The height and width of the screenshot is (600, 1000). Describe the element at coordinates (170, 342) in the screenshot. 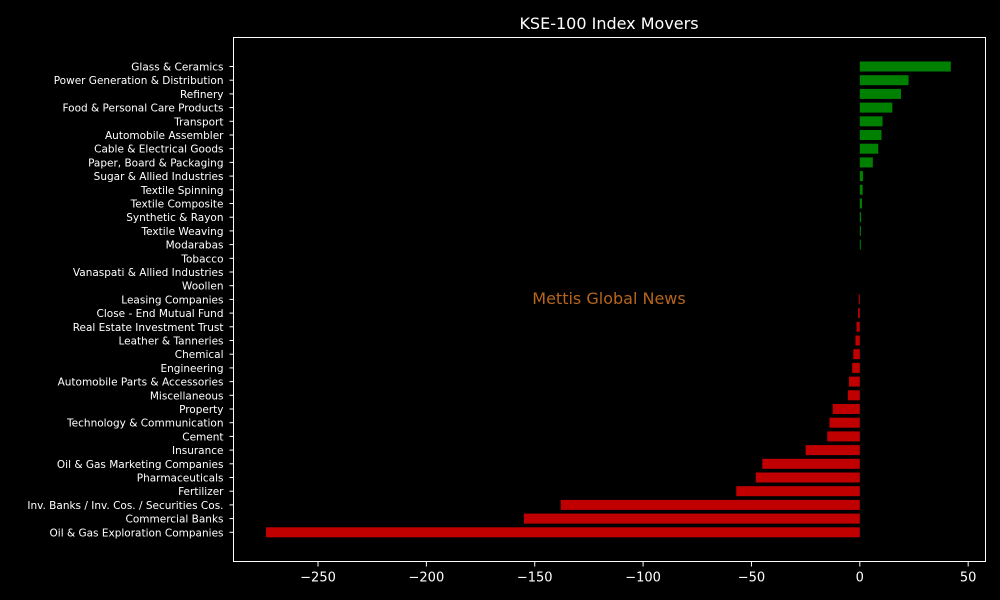

I see `y-tick-label: Leather & Tanneries` at that location.